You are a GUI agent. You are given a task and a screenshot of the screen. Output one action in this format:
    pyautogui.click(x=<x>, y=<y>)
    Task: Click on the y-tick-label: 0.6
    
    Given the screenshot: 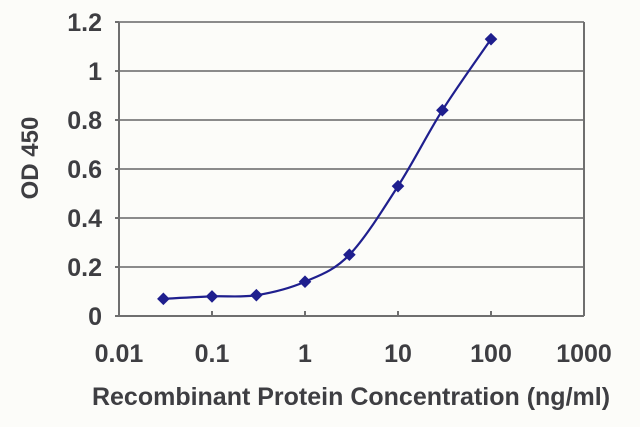 What is the action you would take?
    pyautogui.click(x=84, y=170)
    